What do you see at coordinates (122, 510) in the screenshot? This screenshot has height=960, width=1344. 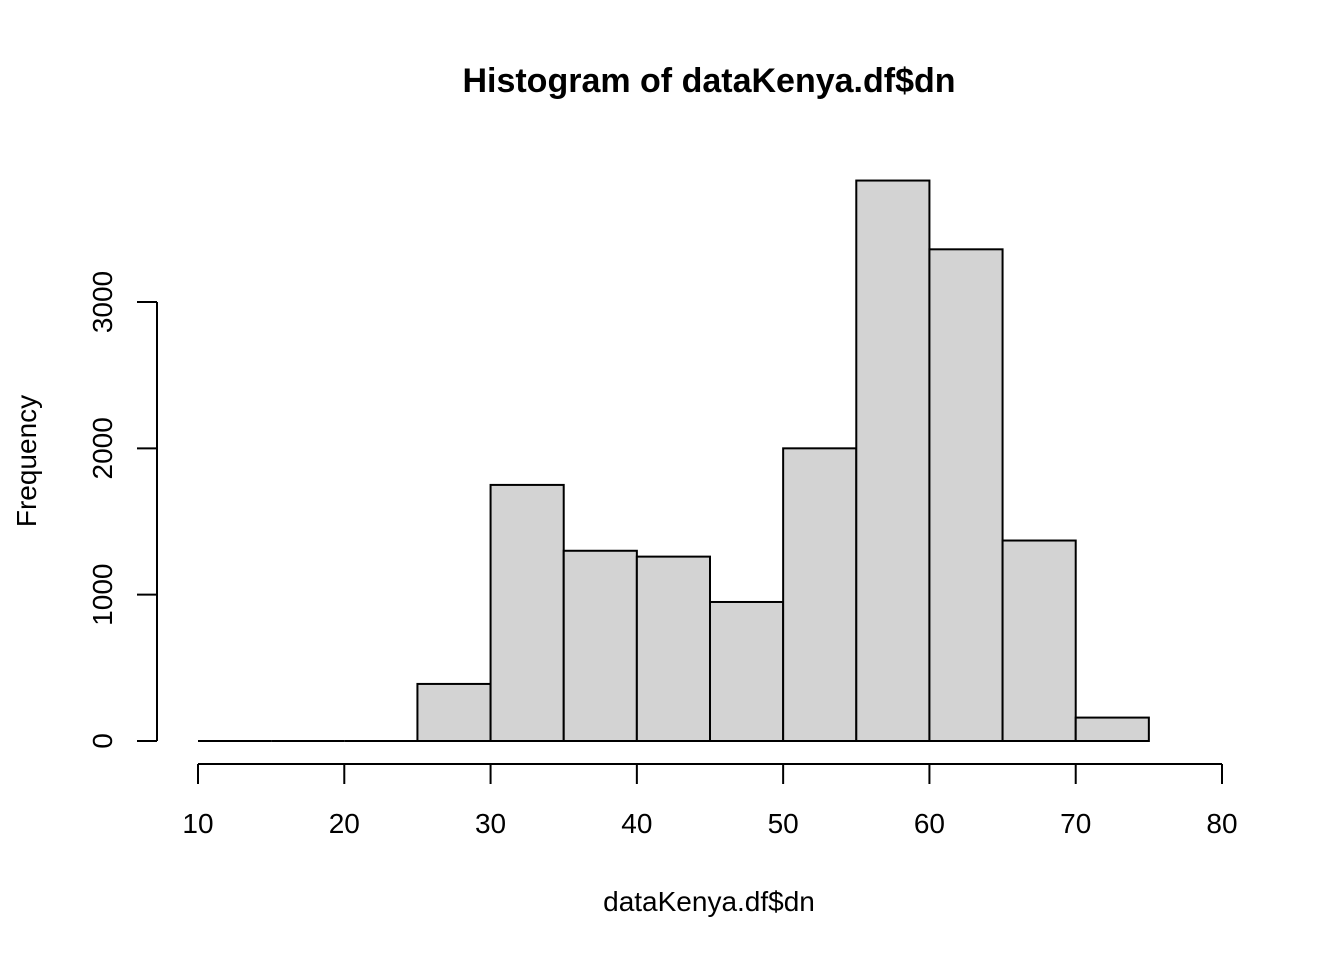 I see `y-axis: 0 1000 2000 3000` at bounding box center [122, 510].